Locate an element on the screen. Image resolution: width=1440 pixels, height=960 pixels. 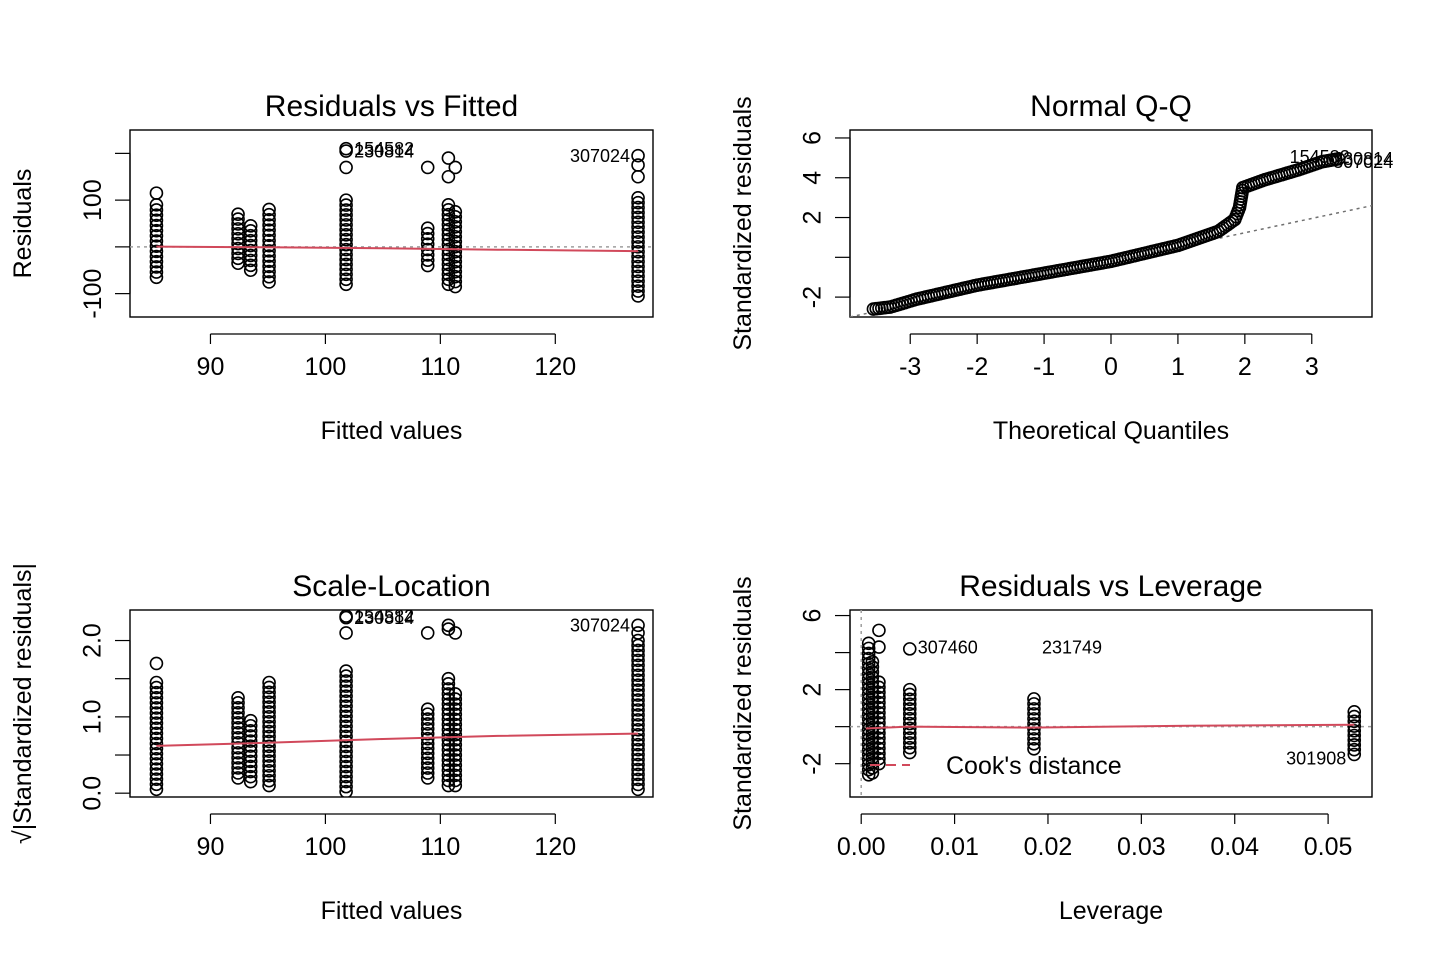
x-tick-label: 120 is located at coordinates (555, 847).